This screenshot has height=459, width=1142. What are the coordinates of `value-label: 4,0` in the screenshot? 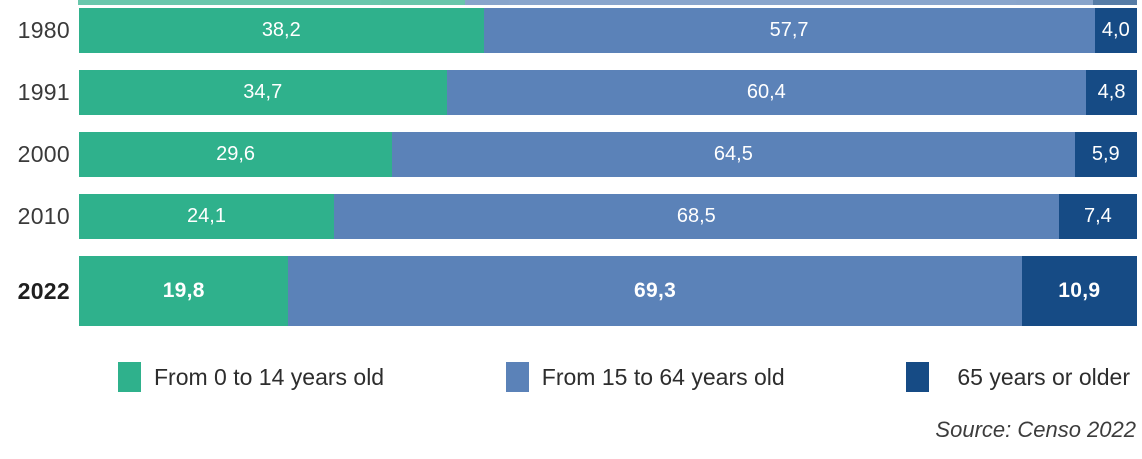 It's located at (1115, 30).